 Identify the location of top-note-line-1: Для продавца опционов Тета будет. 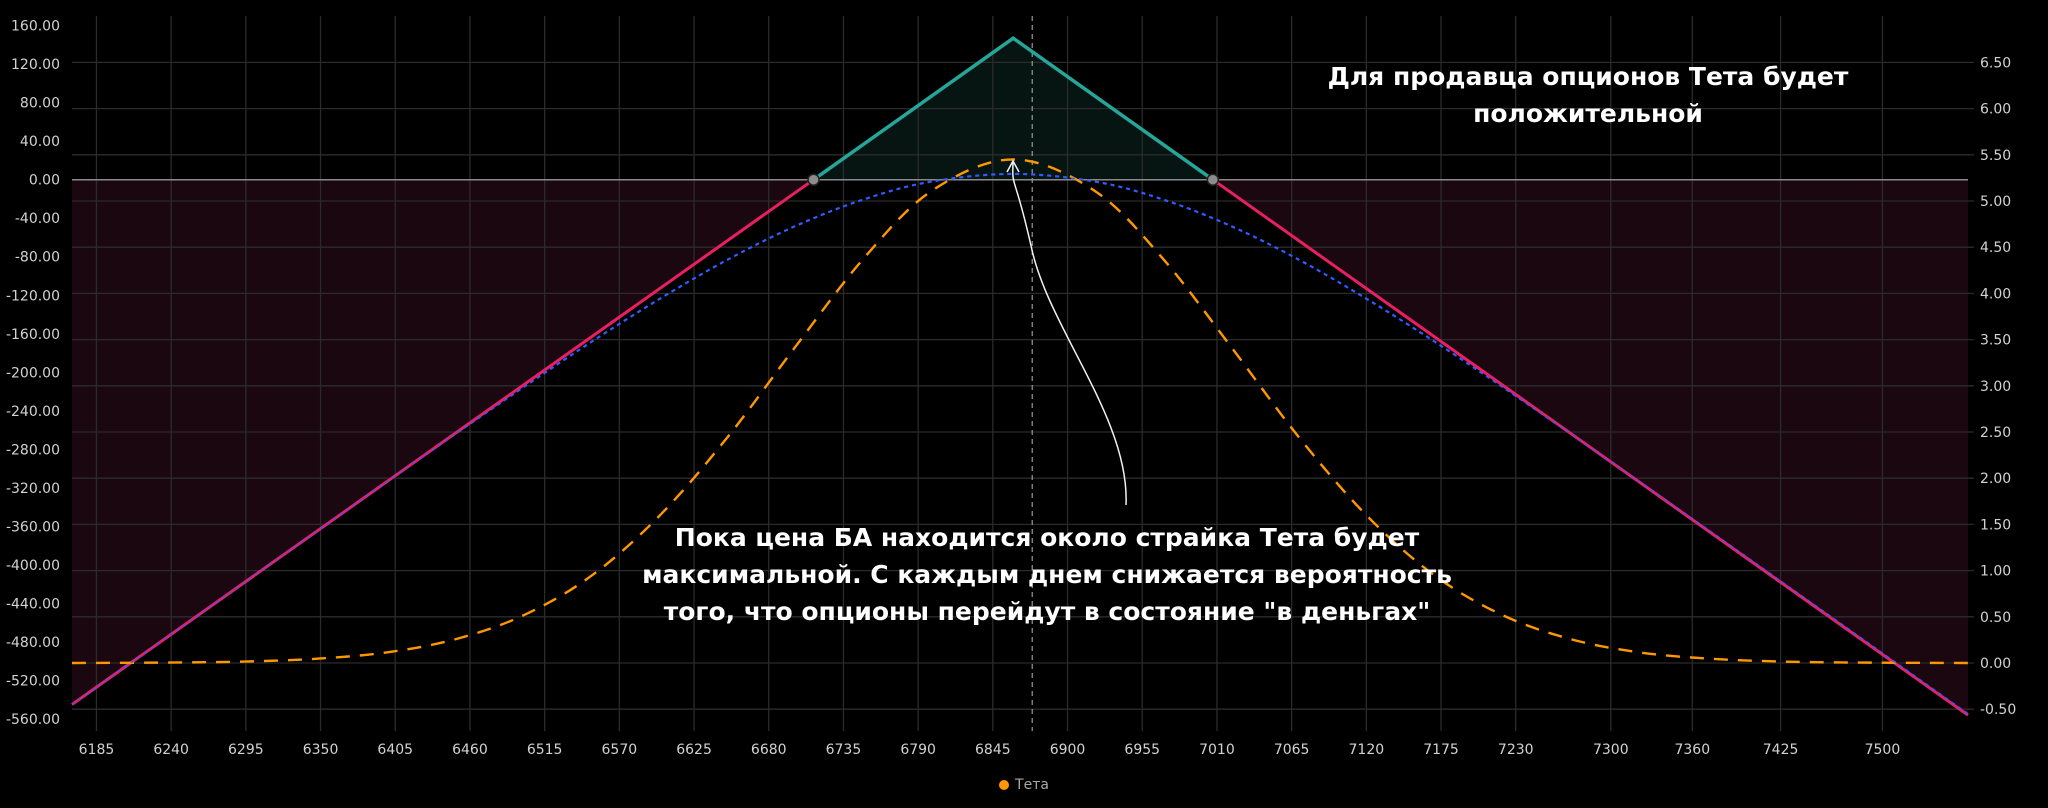
(1588, 76).